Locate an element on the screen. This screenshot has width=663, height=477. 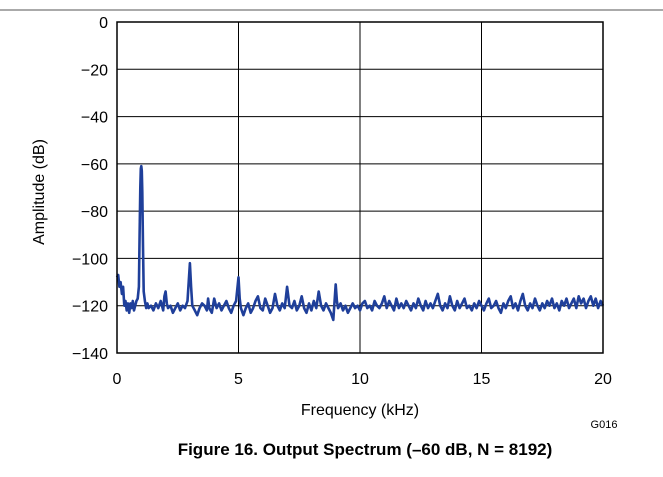
y-tick-labels: 0 −20 −40 −60 −80 −100 −120 −140 is located at coordinates (90, 189).